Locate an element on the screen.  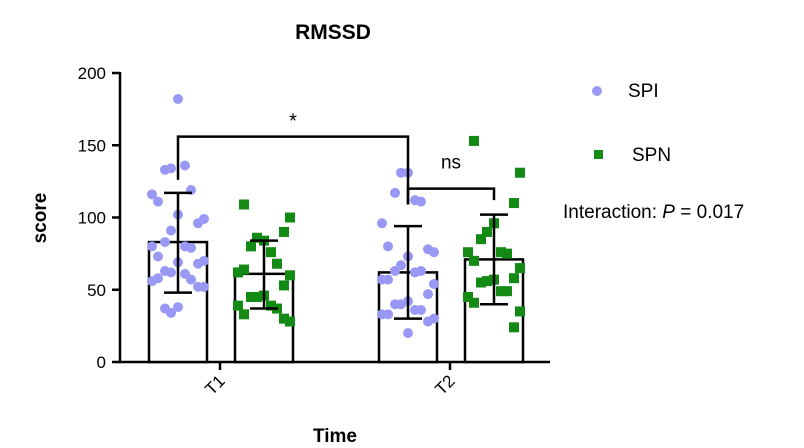
legend: SPI SPN is located at coordinates (631, 123).